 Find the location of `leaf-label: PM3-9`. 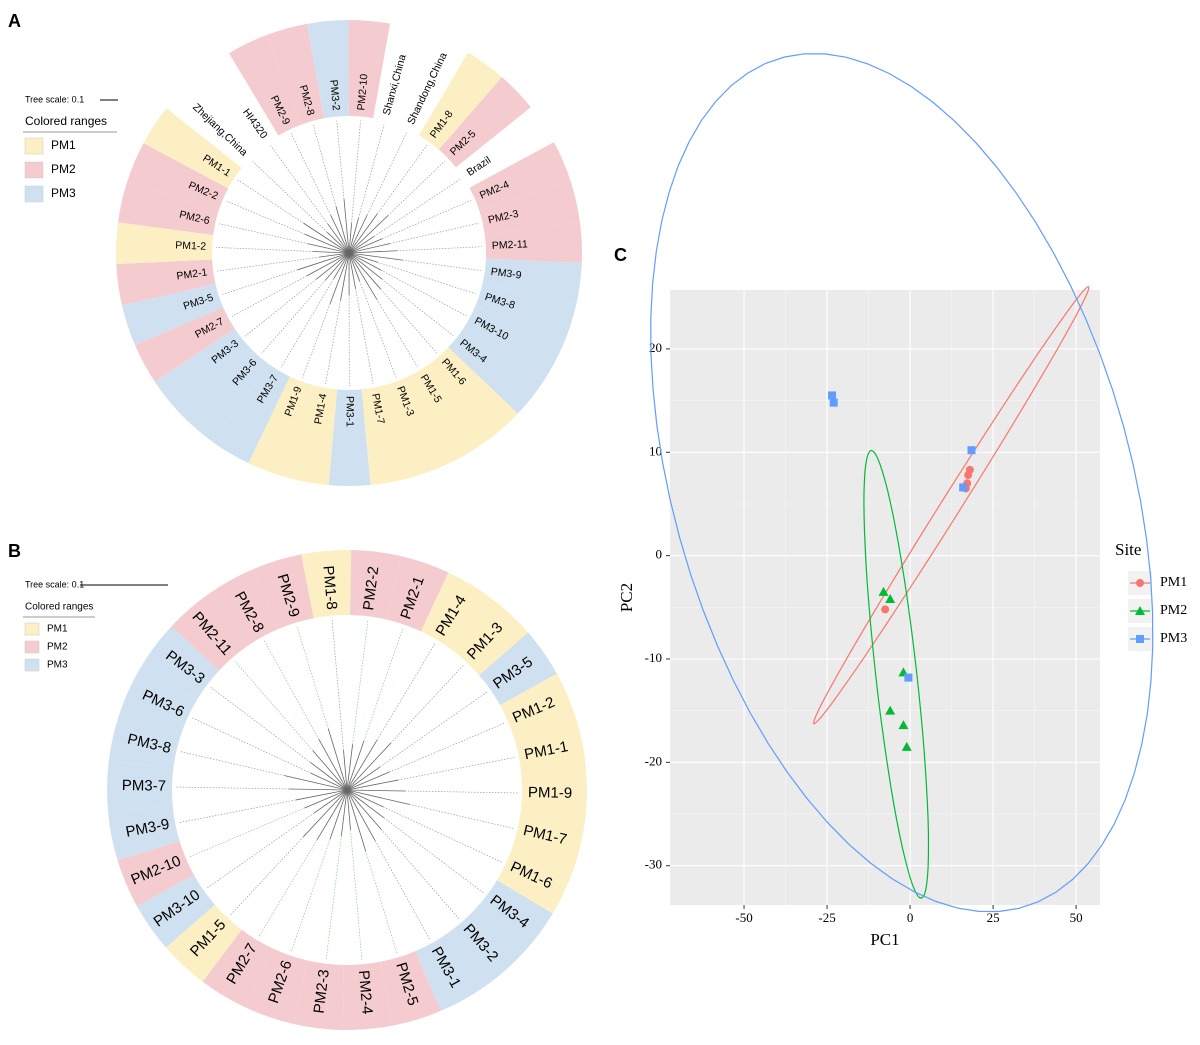

leaf-label: PM3-9 is located at coordinates (506, 274).